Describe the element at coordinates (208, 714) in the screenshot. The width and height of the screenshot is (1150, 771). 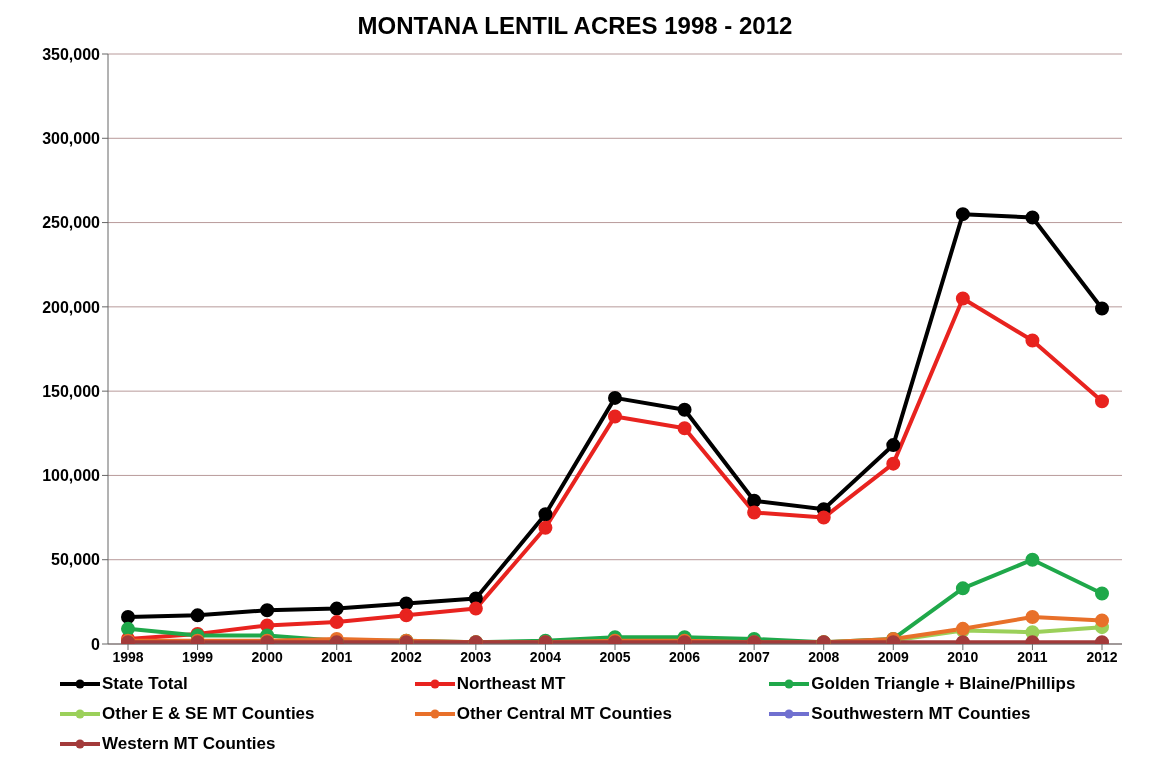
I see `legend-label: Other E & SE MT Counties` at that location.